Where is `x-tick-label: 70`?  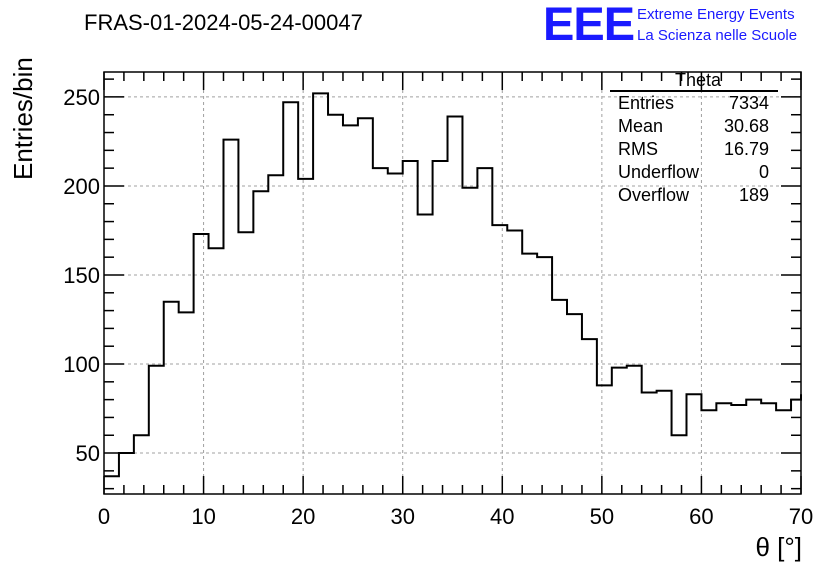 x-tick-label: 70 is located at coordinates (801, 516).